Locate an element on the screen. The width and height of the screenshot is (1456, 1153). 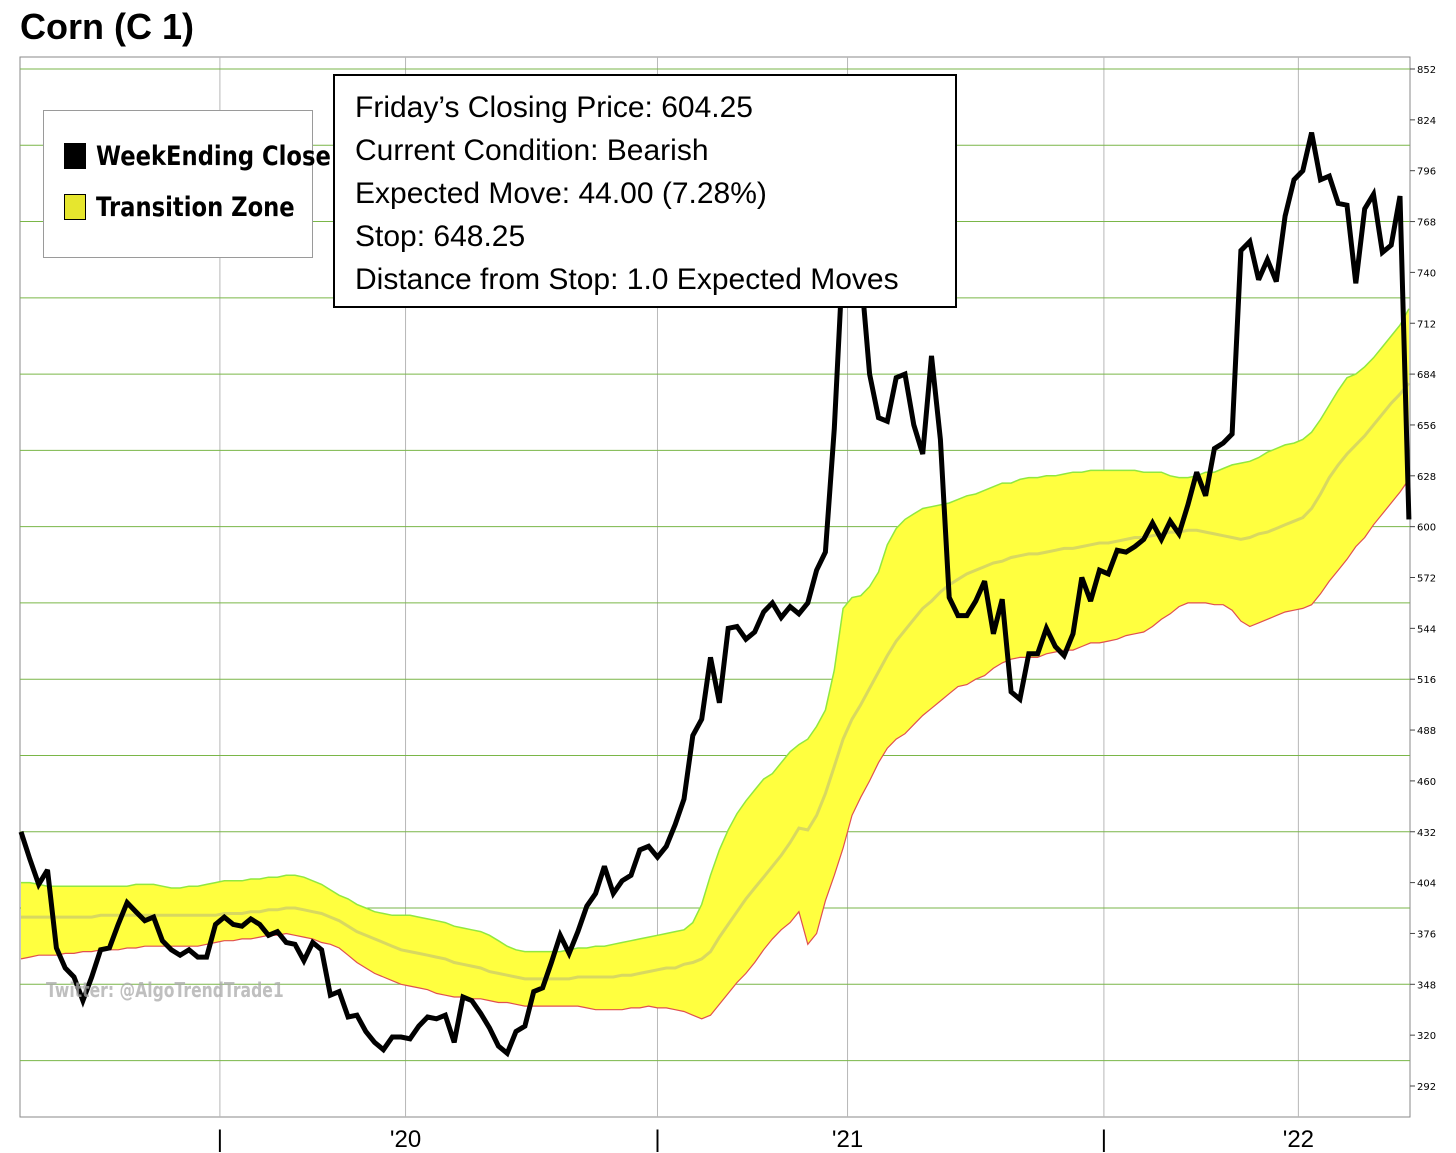
y-tick-label-8: 516 is located at coordinates (1426, 680).